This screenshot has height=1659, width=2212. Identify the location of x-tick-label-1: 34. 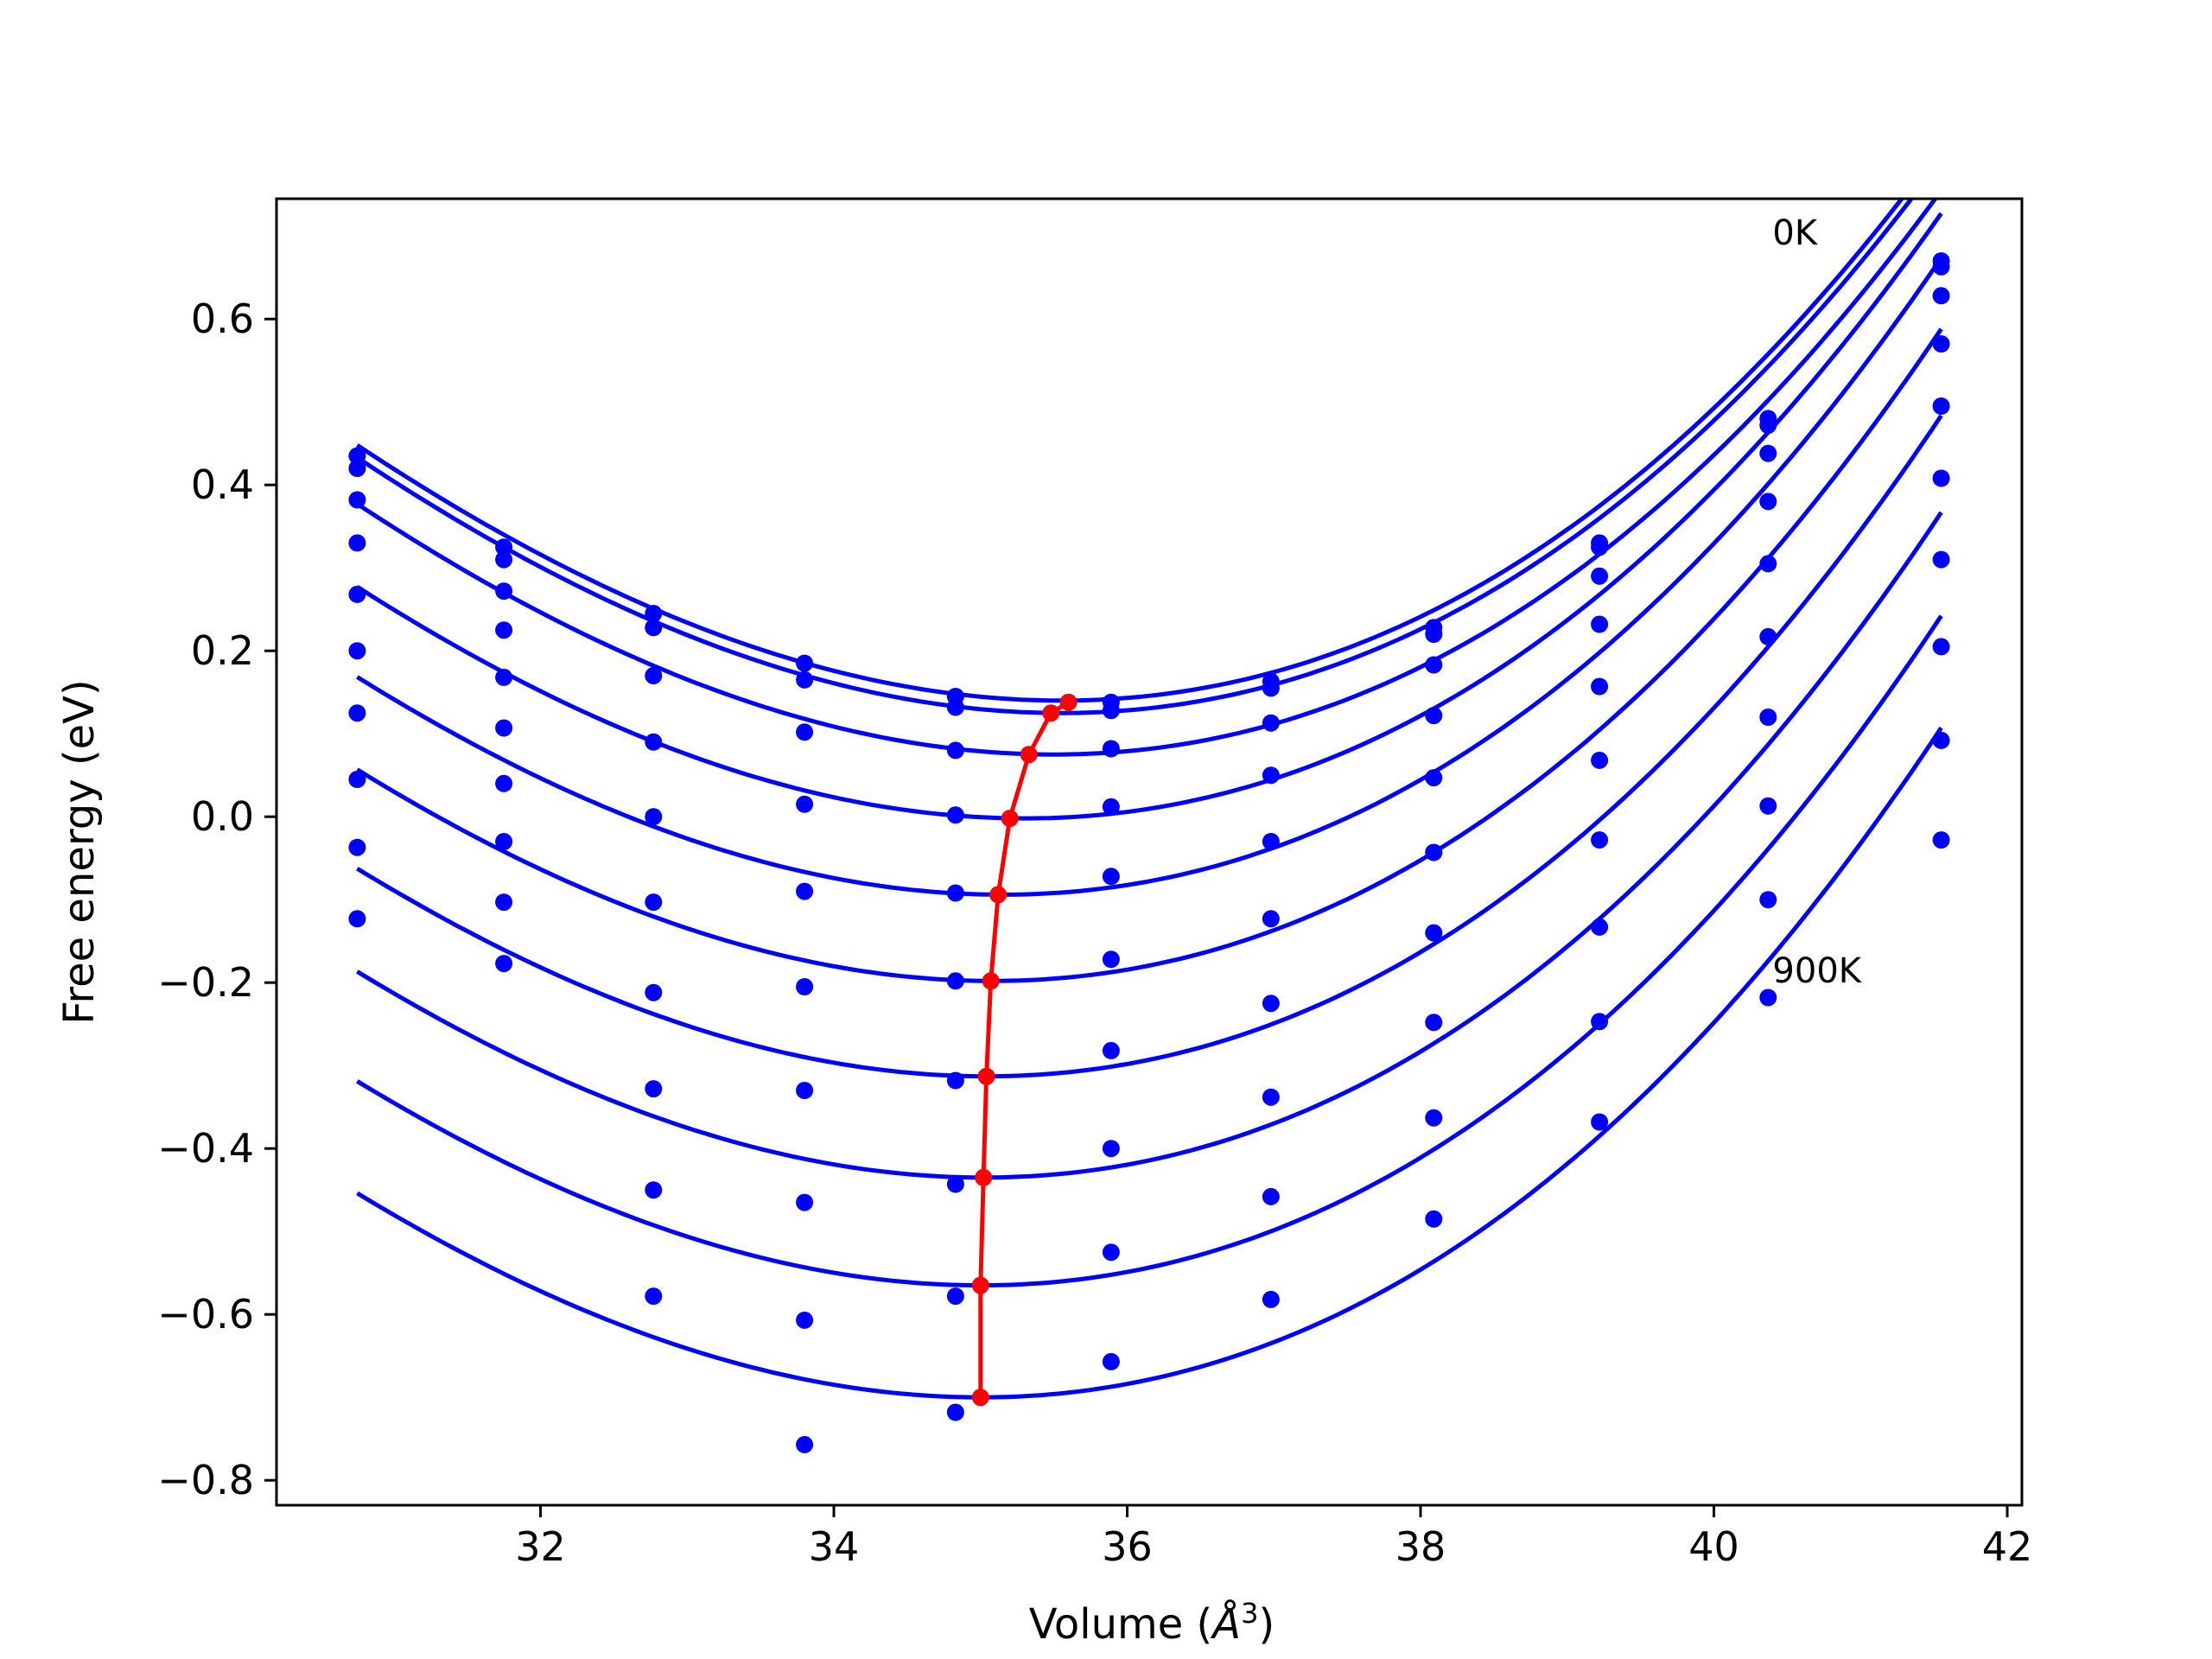
(834, 1546).